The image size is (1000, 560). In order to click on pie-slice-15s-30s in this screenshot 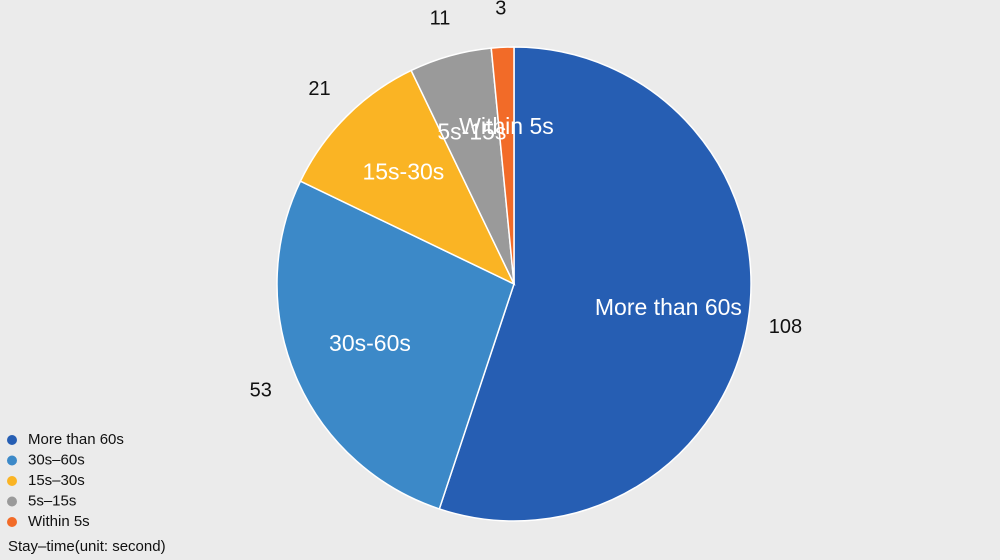, I will do `click(407, 177)`.